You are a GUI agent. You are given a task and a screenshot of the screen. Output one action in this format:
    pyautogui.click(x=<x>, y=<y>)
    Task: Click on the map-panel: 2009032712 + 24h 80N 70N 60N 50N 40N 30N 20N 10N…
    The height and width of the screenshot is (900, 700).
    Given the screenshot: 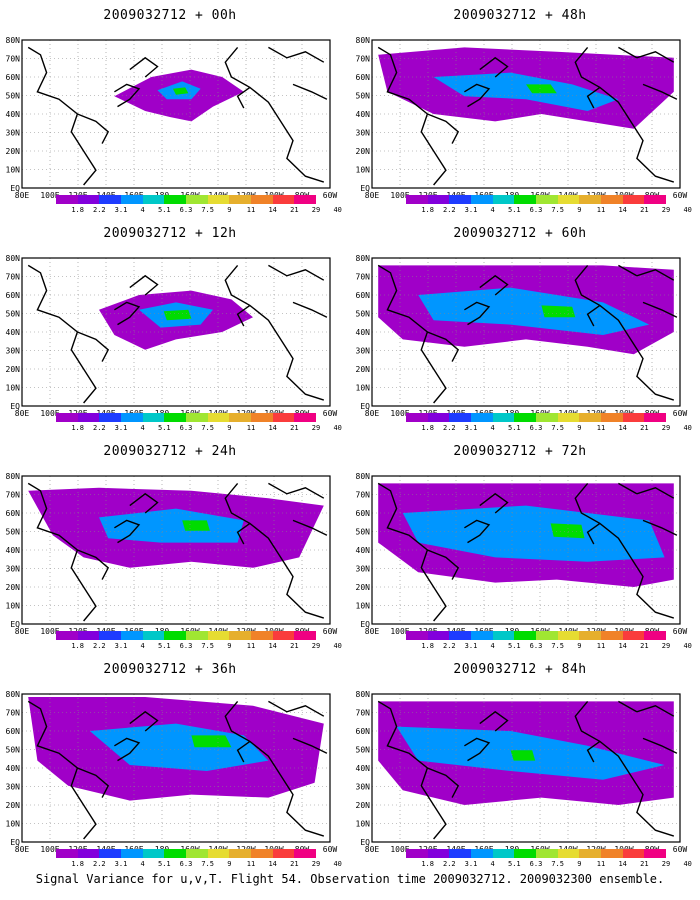 What is the action you would take?
    pyautogui.click(x=171, y=546)
    